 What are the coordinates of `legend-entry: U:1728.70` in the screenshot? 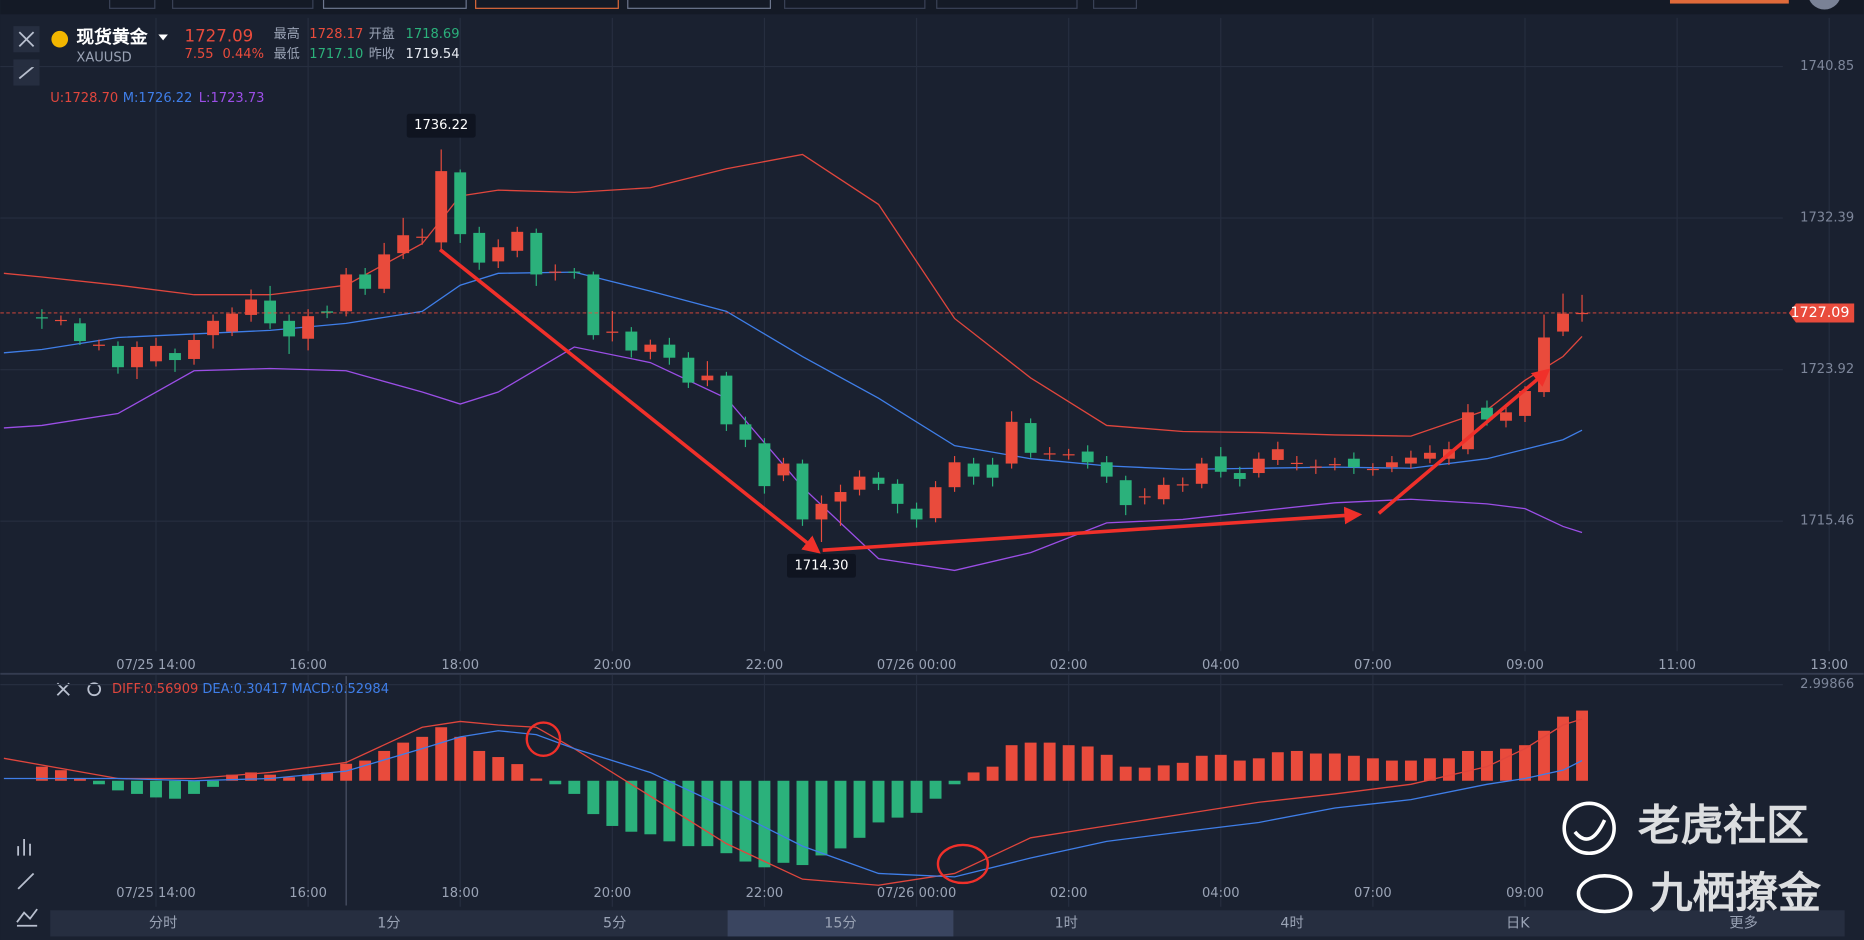 It's located at (84, 98).